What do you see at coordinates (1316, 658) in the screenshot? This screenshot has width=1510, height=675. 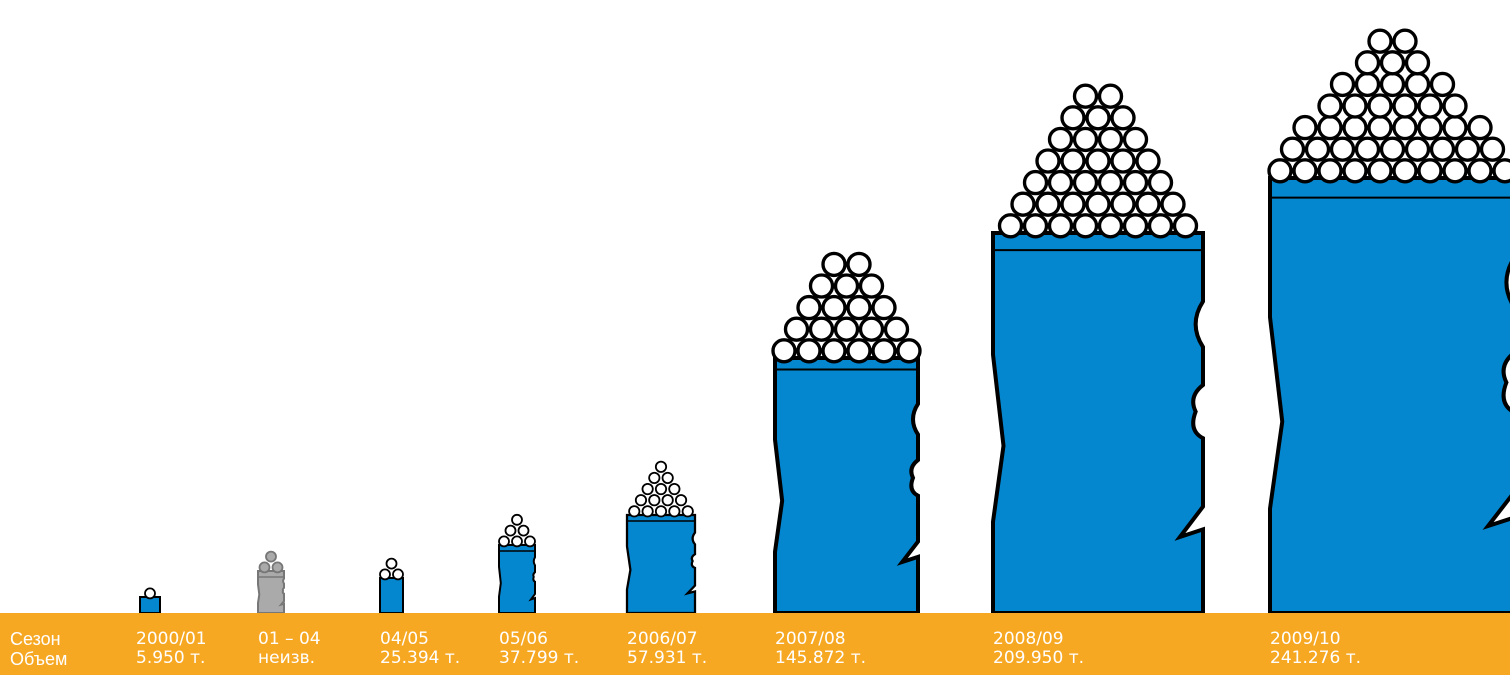 I see `volume-label: 241.276 т.` at bounding box center [1316, 658].